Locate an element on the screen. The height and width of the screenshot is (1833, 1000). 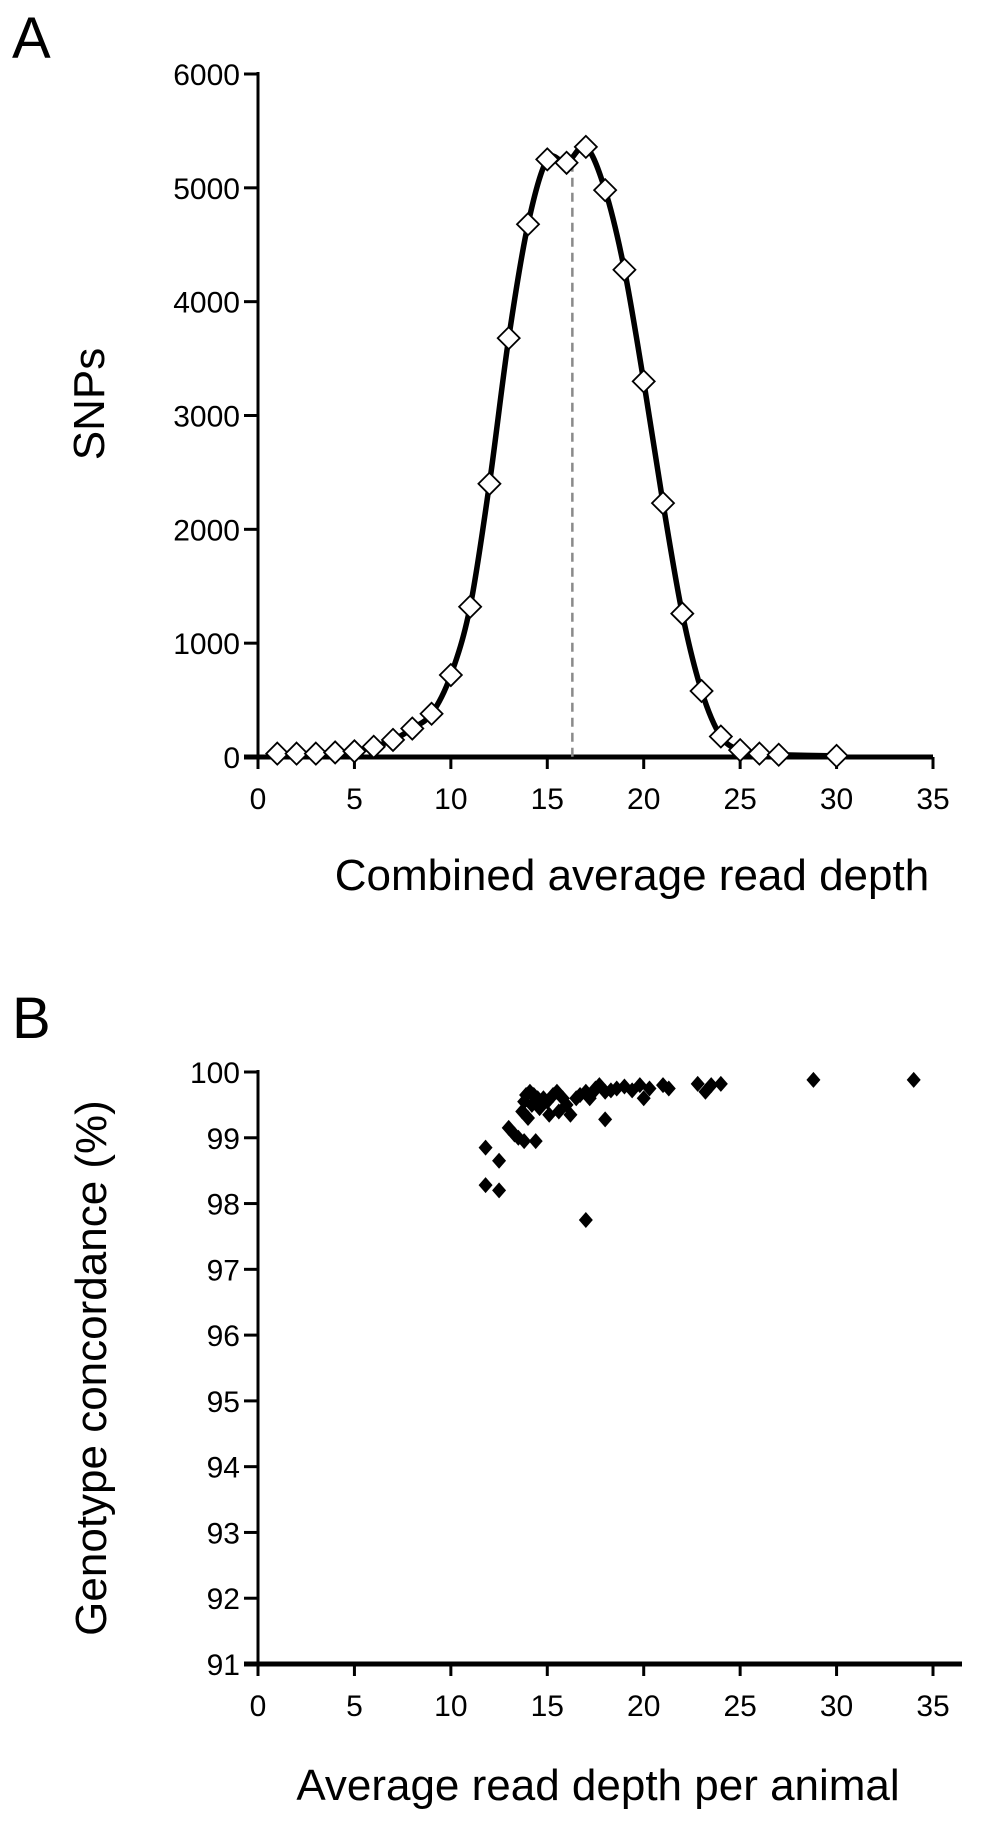
y-tick-label: 4000 is located at coordinates (206, 303).